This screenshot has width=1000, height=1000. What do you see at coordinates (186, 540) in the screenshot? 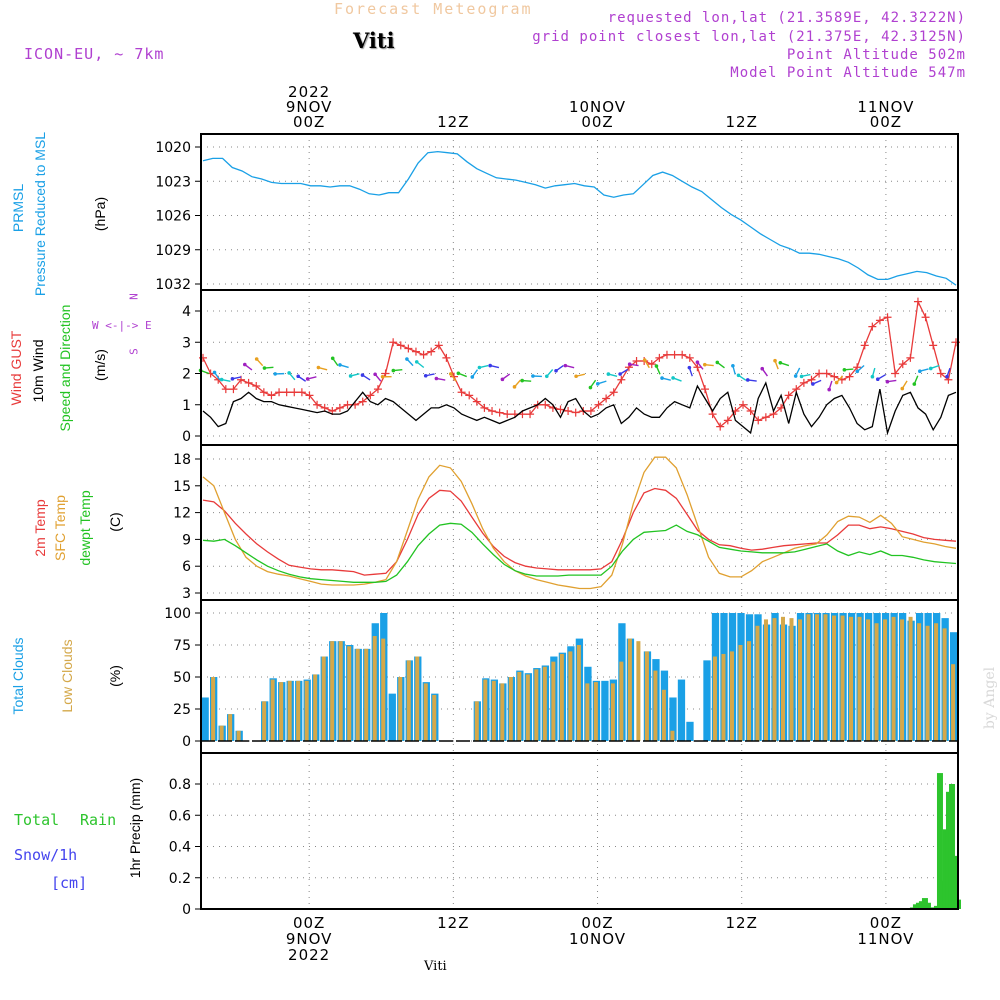
I see `temperature-ytick-label: 9` at bounding box center [186, 540].